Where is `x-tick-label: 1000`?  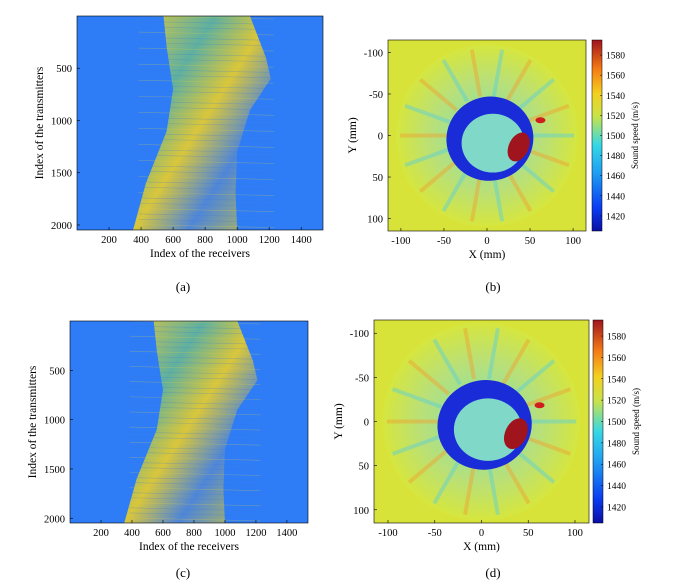
x-tick-label: 1000 is located at coordinates (237, 240).